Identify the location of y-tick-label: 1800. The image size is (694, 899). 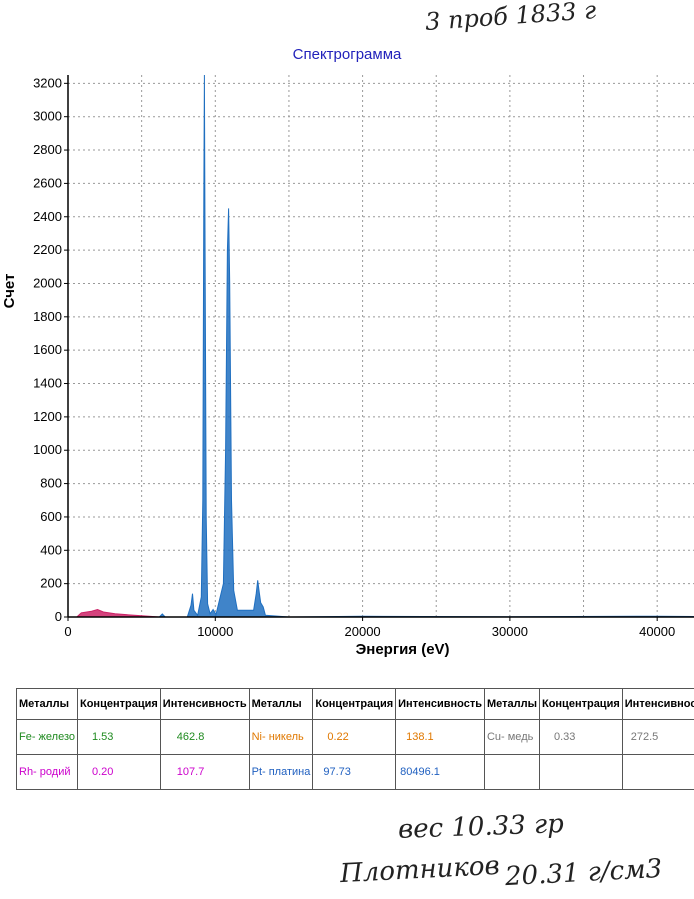
(47, 316).